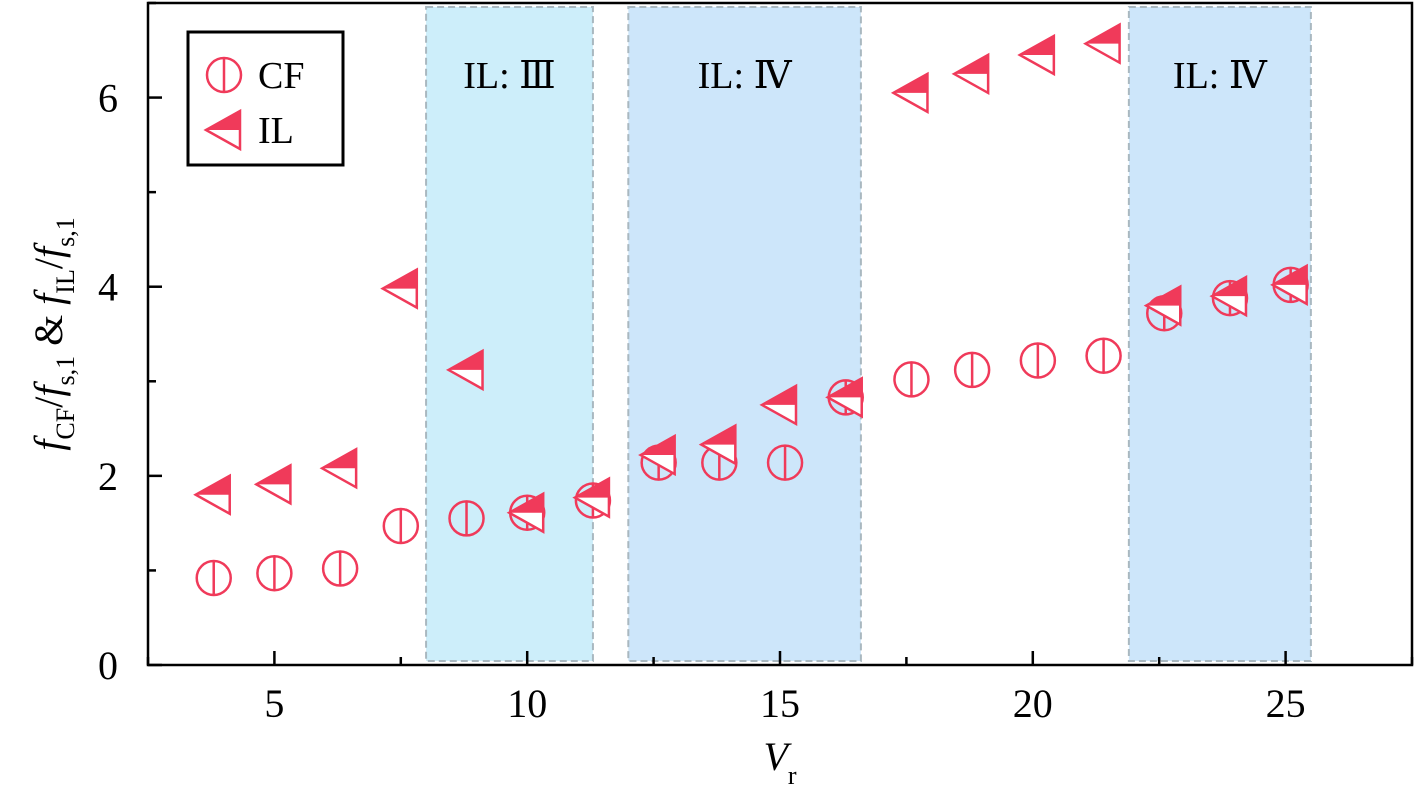 The image size is (1419, 804). I want to click on x-tick-label: 5, so click(274, 703).